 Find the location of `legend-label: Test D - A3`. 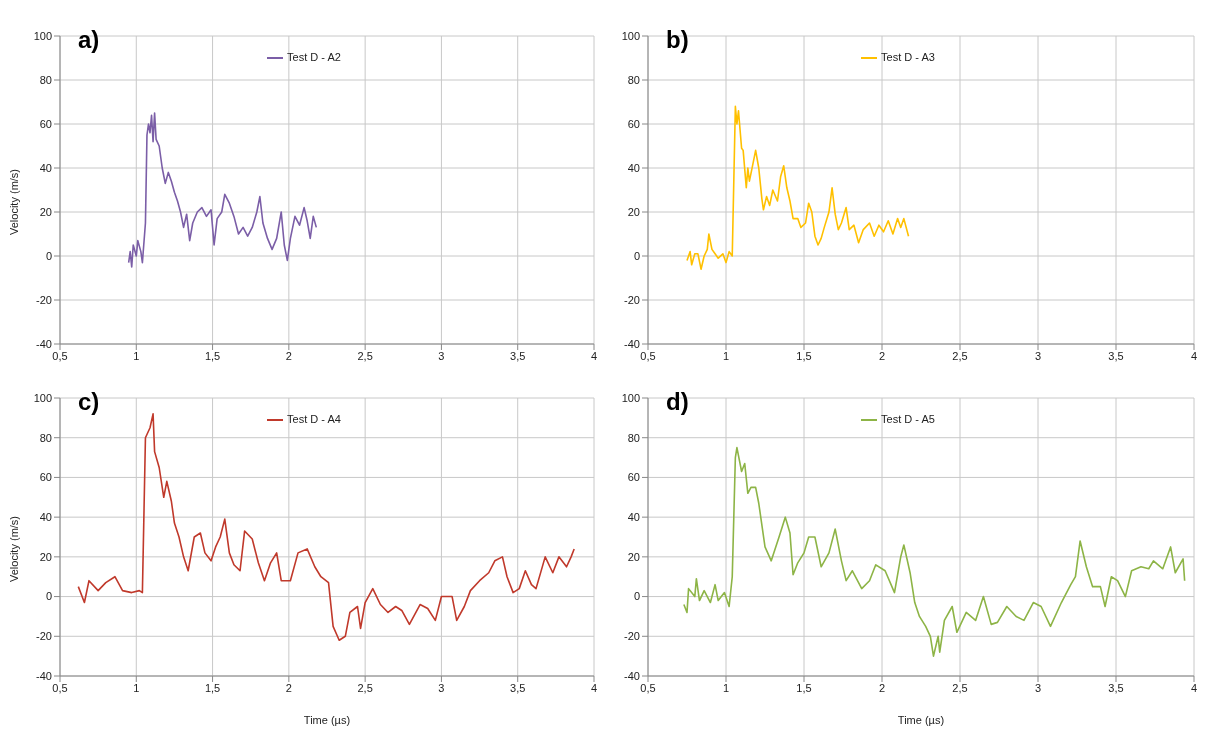

legend-label: Test D - A3 is located at coordinates (908, 56).